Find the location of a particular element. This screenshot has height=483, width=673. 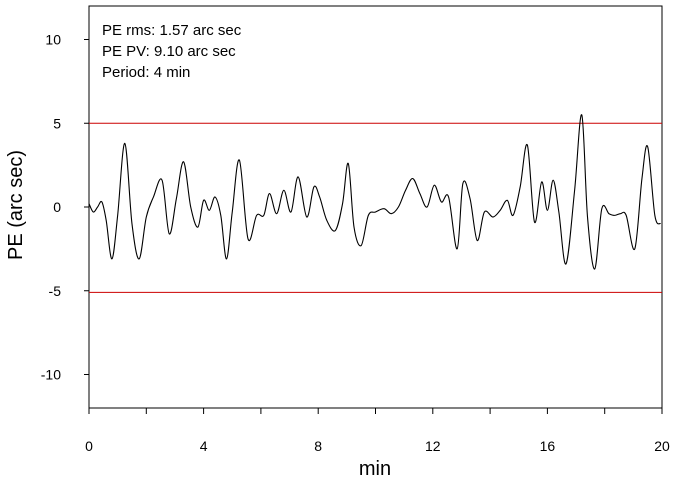

x-tick-label-3: 12 is located at coordinates (433, 446).